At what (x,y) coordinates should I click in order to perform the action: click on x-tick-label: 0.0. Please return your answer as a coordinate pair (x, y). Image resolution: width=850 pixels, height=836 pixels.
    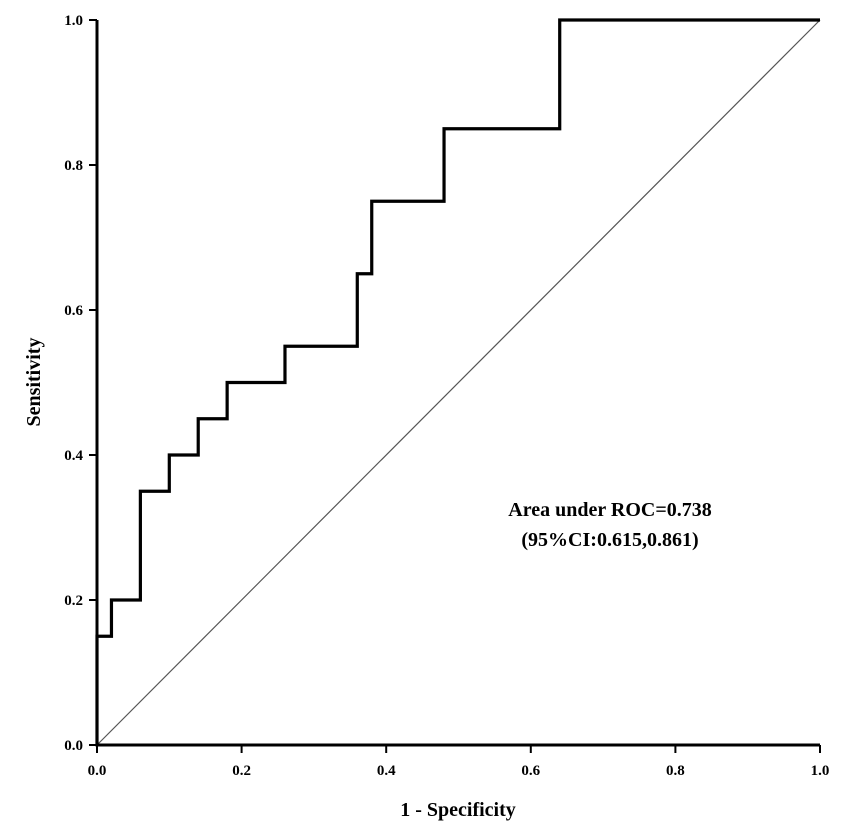
    Looking at the image, I should click on (97, 771).